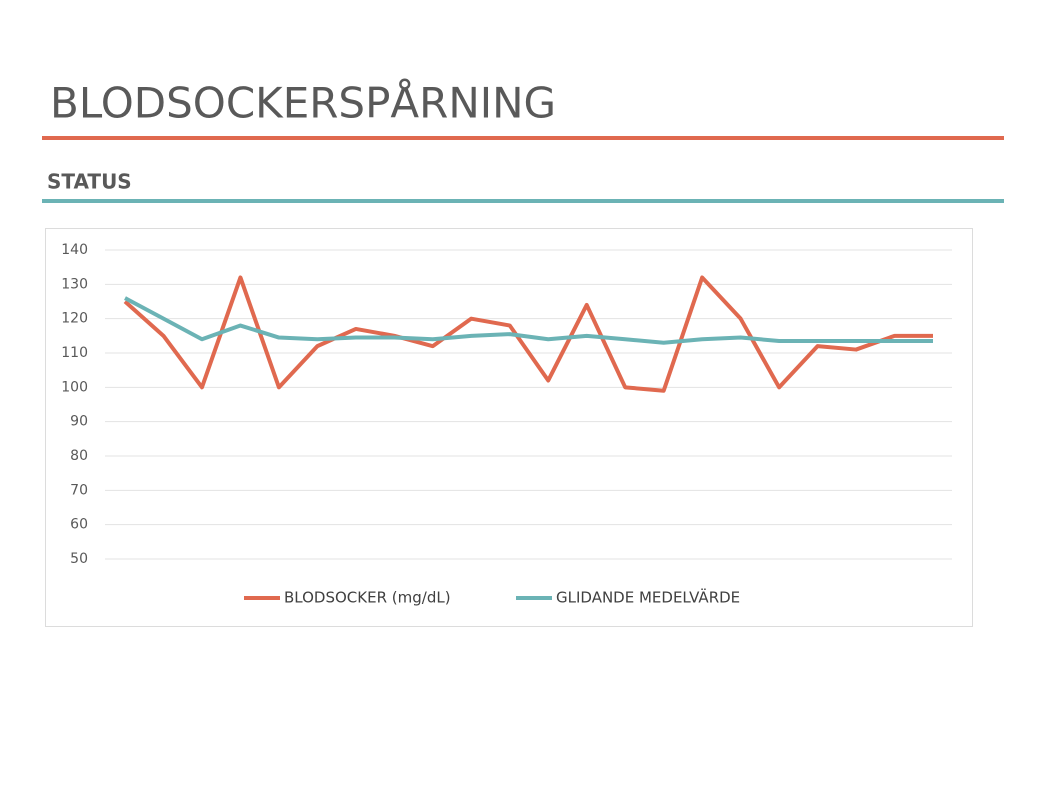 This screenshot has height=804, width=1038. I want to click on section-rule, so click(523, 201).